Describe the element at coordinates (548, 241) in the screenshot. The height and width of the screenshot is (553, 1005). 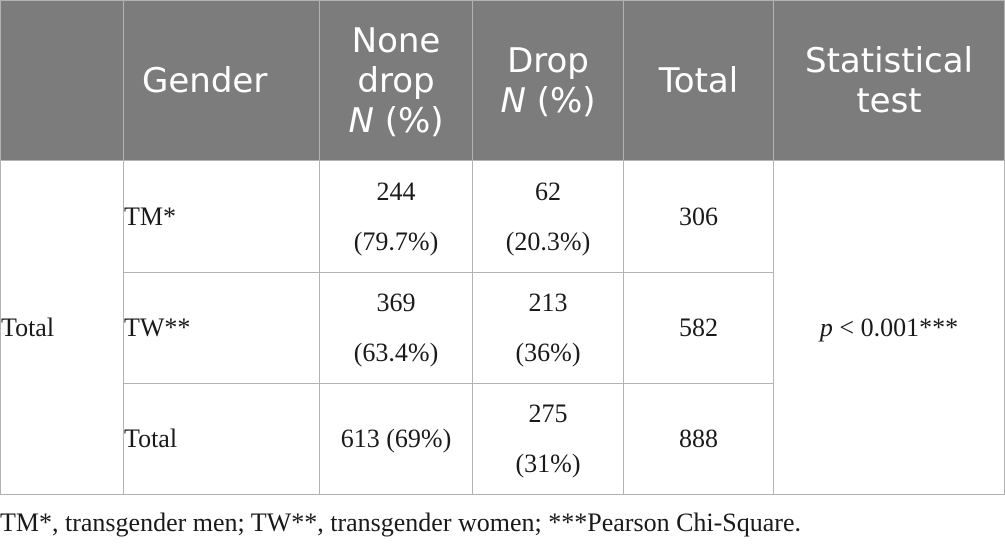
I see `drop-percent: (20.3%)` at that location.